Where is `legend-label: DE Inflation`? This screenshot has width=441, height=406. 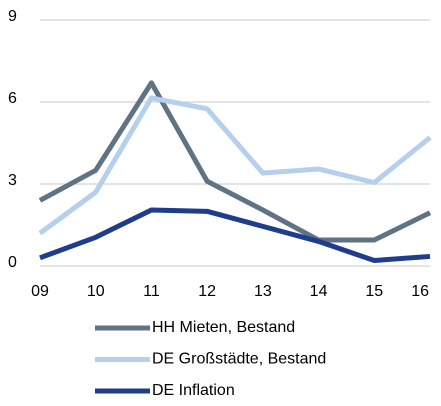 legend-label: DE Inflation is located at coordinates (193, 390).